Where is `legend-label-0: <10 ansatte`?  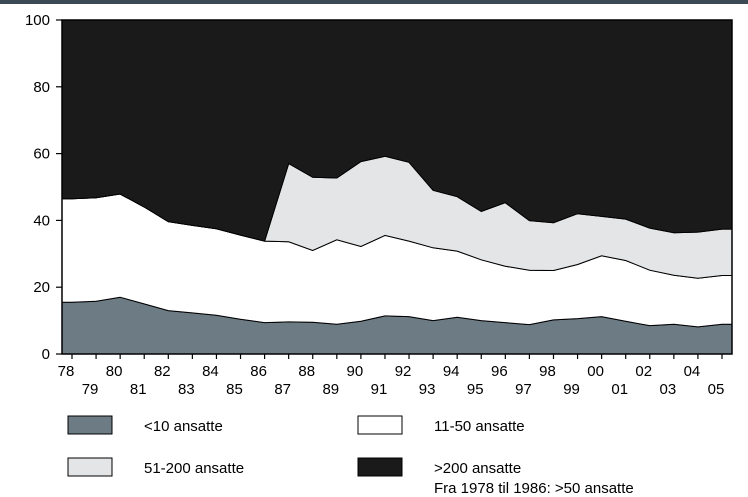
legend-label-0: <10 ansatte is located at coordinates (183, 426).